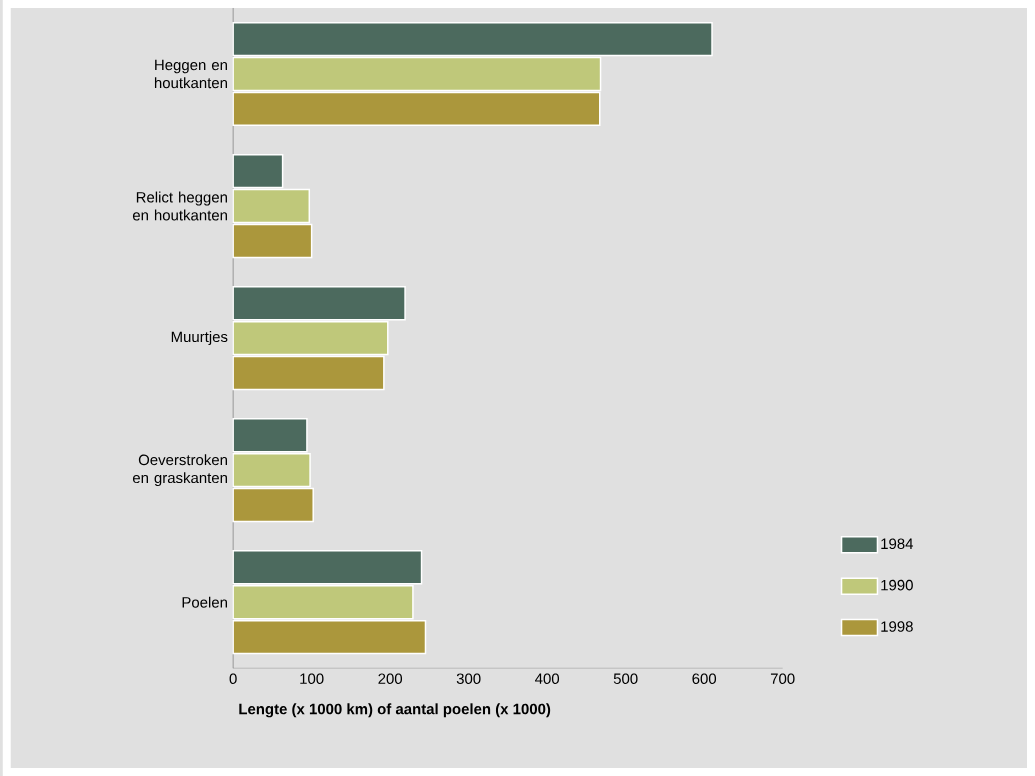 This screenshot has width=1035, height=776. Describe the element at coordinates (190, 74) in the screenshot. I see `y-tick-label: Heggen en houtkanten` at that location.